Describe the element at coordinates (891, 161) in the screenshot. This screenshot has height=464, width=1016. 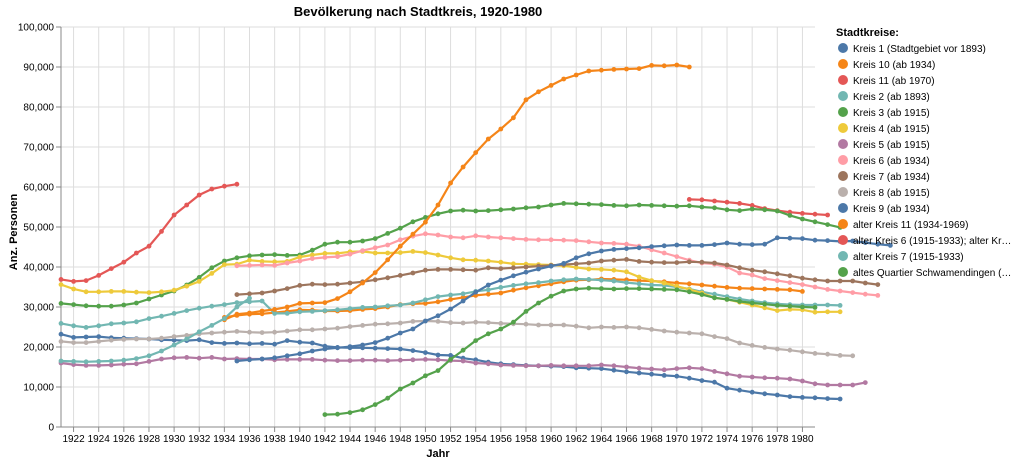
I see `legend-label: Kreis 6 (ab 1934)` at that location.